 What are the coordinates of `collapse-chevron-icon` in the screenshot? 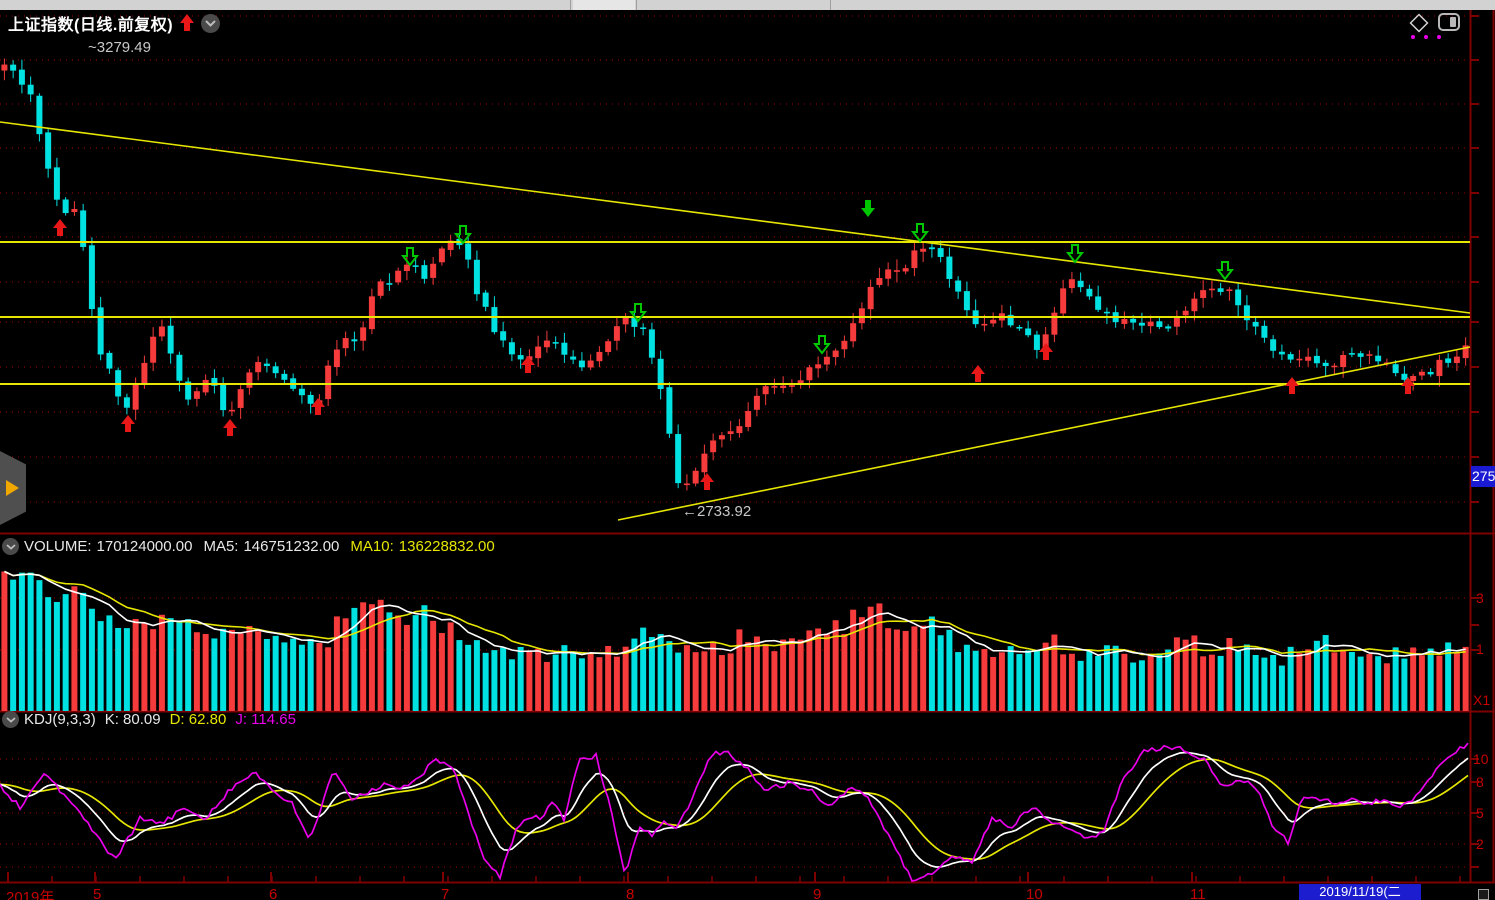 It's located at (211, 23).